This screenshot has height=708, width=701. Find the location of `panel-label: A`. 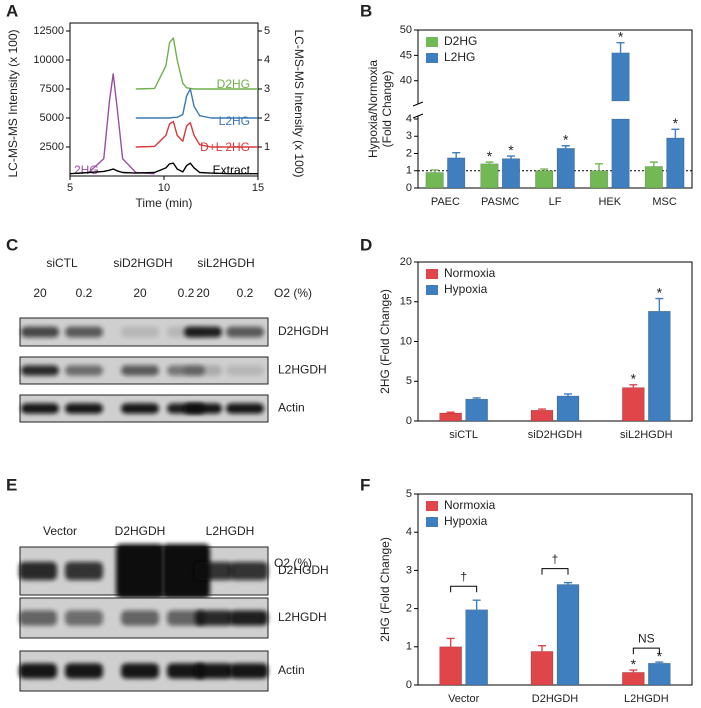

panel-label: A is located at coordinates (12, 10).